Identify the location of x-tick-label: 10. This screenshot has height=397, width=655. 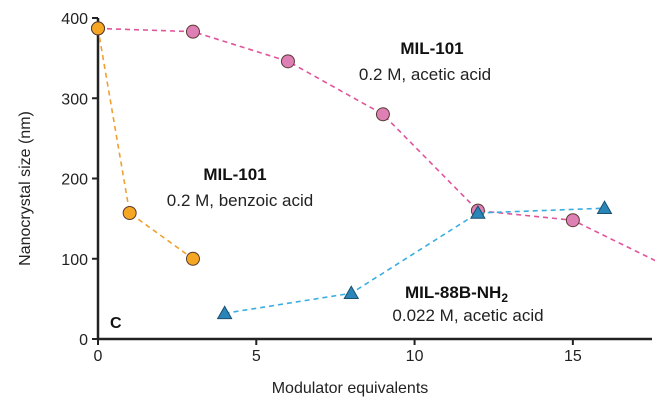
(415, 356).